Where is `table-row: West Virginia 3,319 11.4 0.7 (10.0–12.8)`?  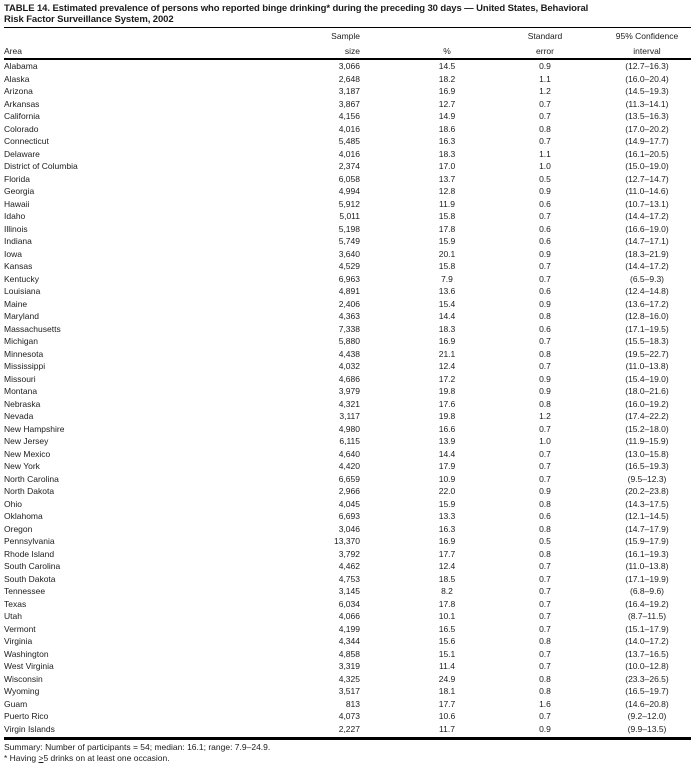
table-row: West Virginia 3,319 11.4 0.7 (10.0–12.8) is located at coordinates (347, 667).